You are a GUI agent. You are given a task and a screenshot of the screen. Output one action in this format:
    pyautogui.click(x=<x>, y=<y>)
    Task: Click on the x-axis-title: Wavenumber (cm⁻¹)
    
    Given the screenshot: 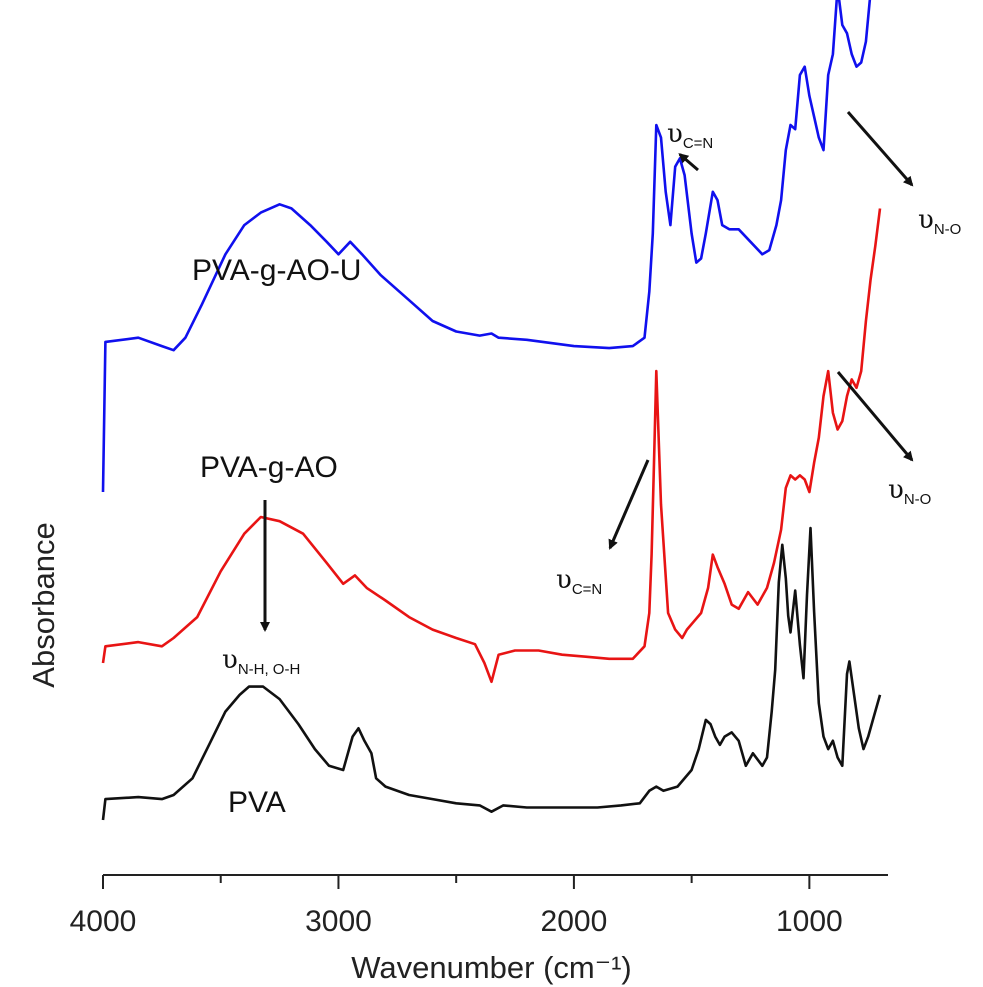 What is the action you would take?
    pyautogui.click(x=491, y=967)
    